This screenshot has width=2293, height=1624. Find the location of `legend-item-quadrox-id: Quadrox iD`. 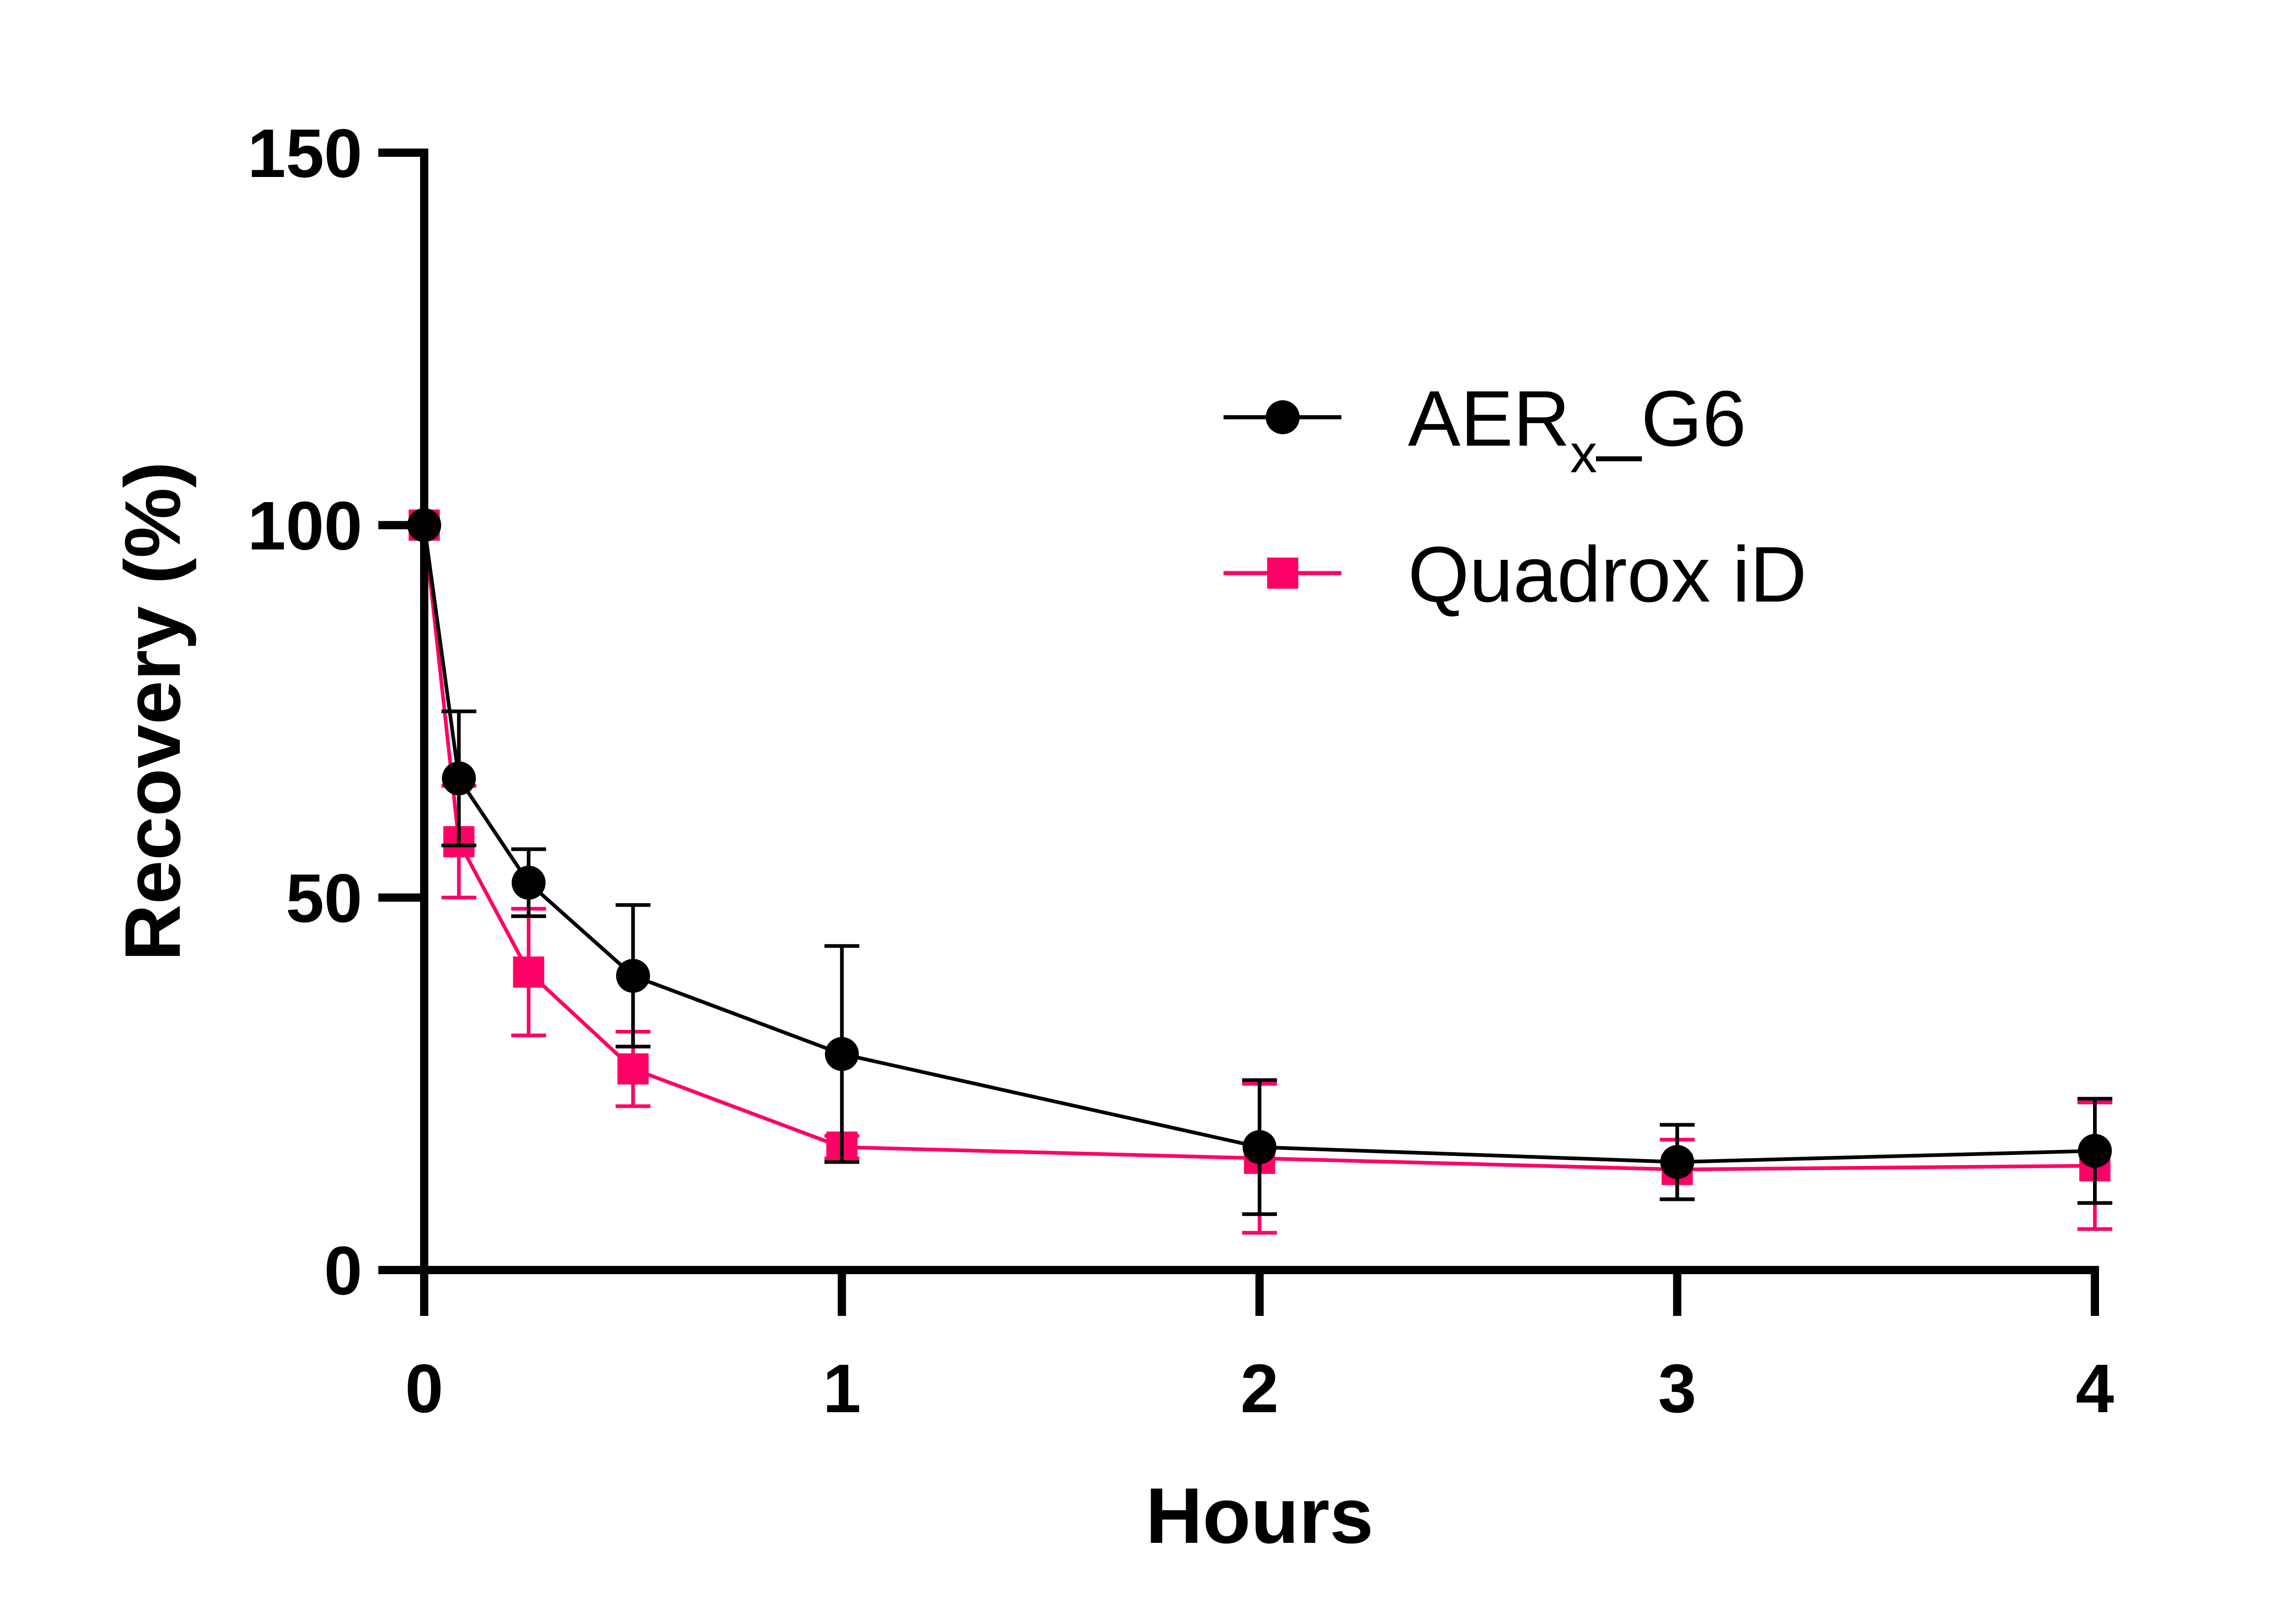

legend-item-quadrox-id: Quadrox iD is located at coordinates (1516, 574).